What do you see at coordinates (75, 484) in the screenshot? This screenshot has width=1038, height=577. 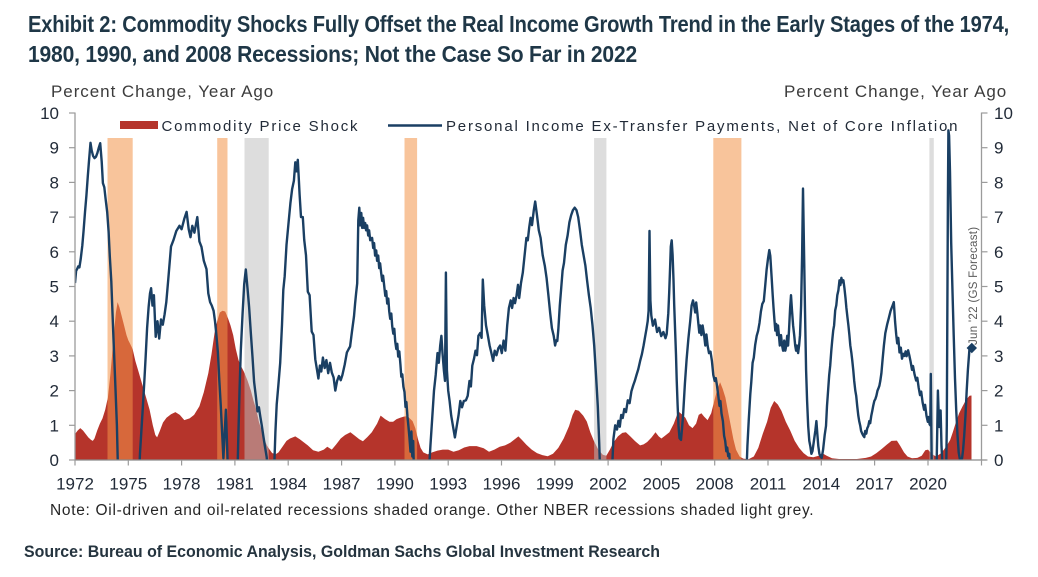 I see `svg-text: 1972` at bounding box center [75, 484].